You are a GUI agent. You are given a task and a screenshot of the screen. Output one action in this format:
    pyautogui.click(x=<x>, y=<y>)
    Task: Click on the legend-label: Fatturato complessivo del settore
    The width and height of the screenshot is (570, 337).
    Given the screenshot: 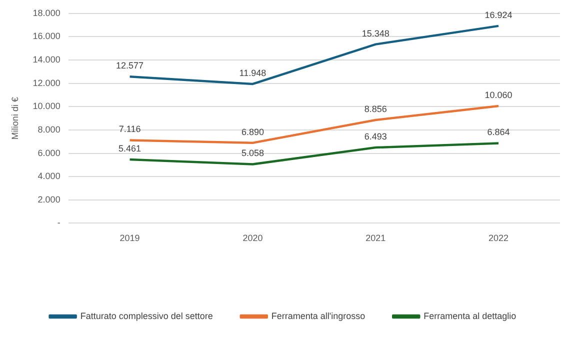 What is the action you would take?
    pyautogui.click(x=146, y=315)
    